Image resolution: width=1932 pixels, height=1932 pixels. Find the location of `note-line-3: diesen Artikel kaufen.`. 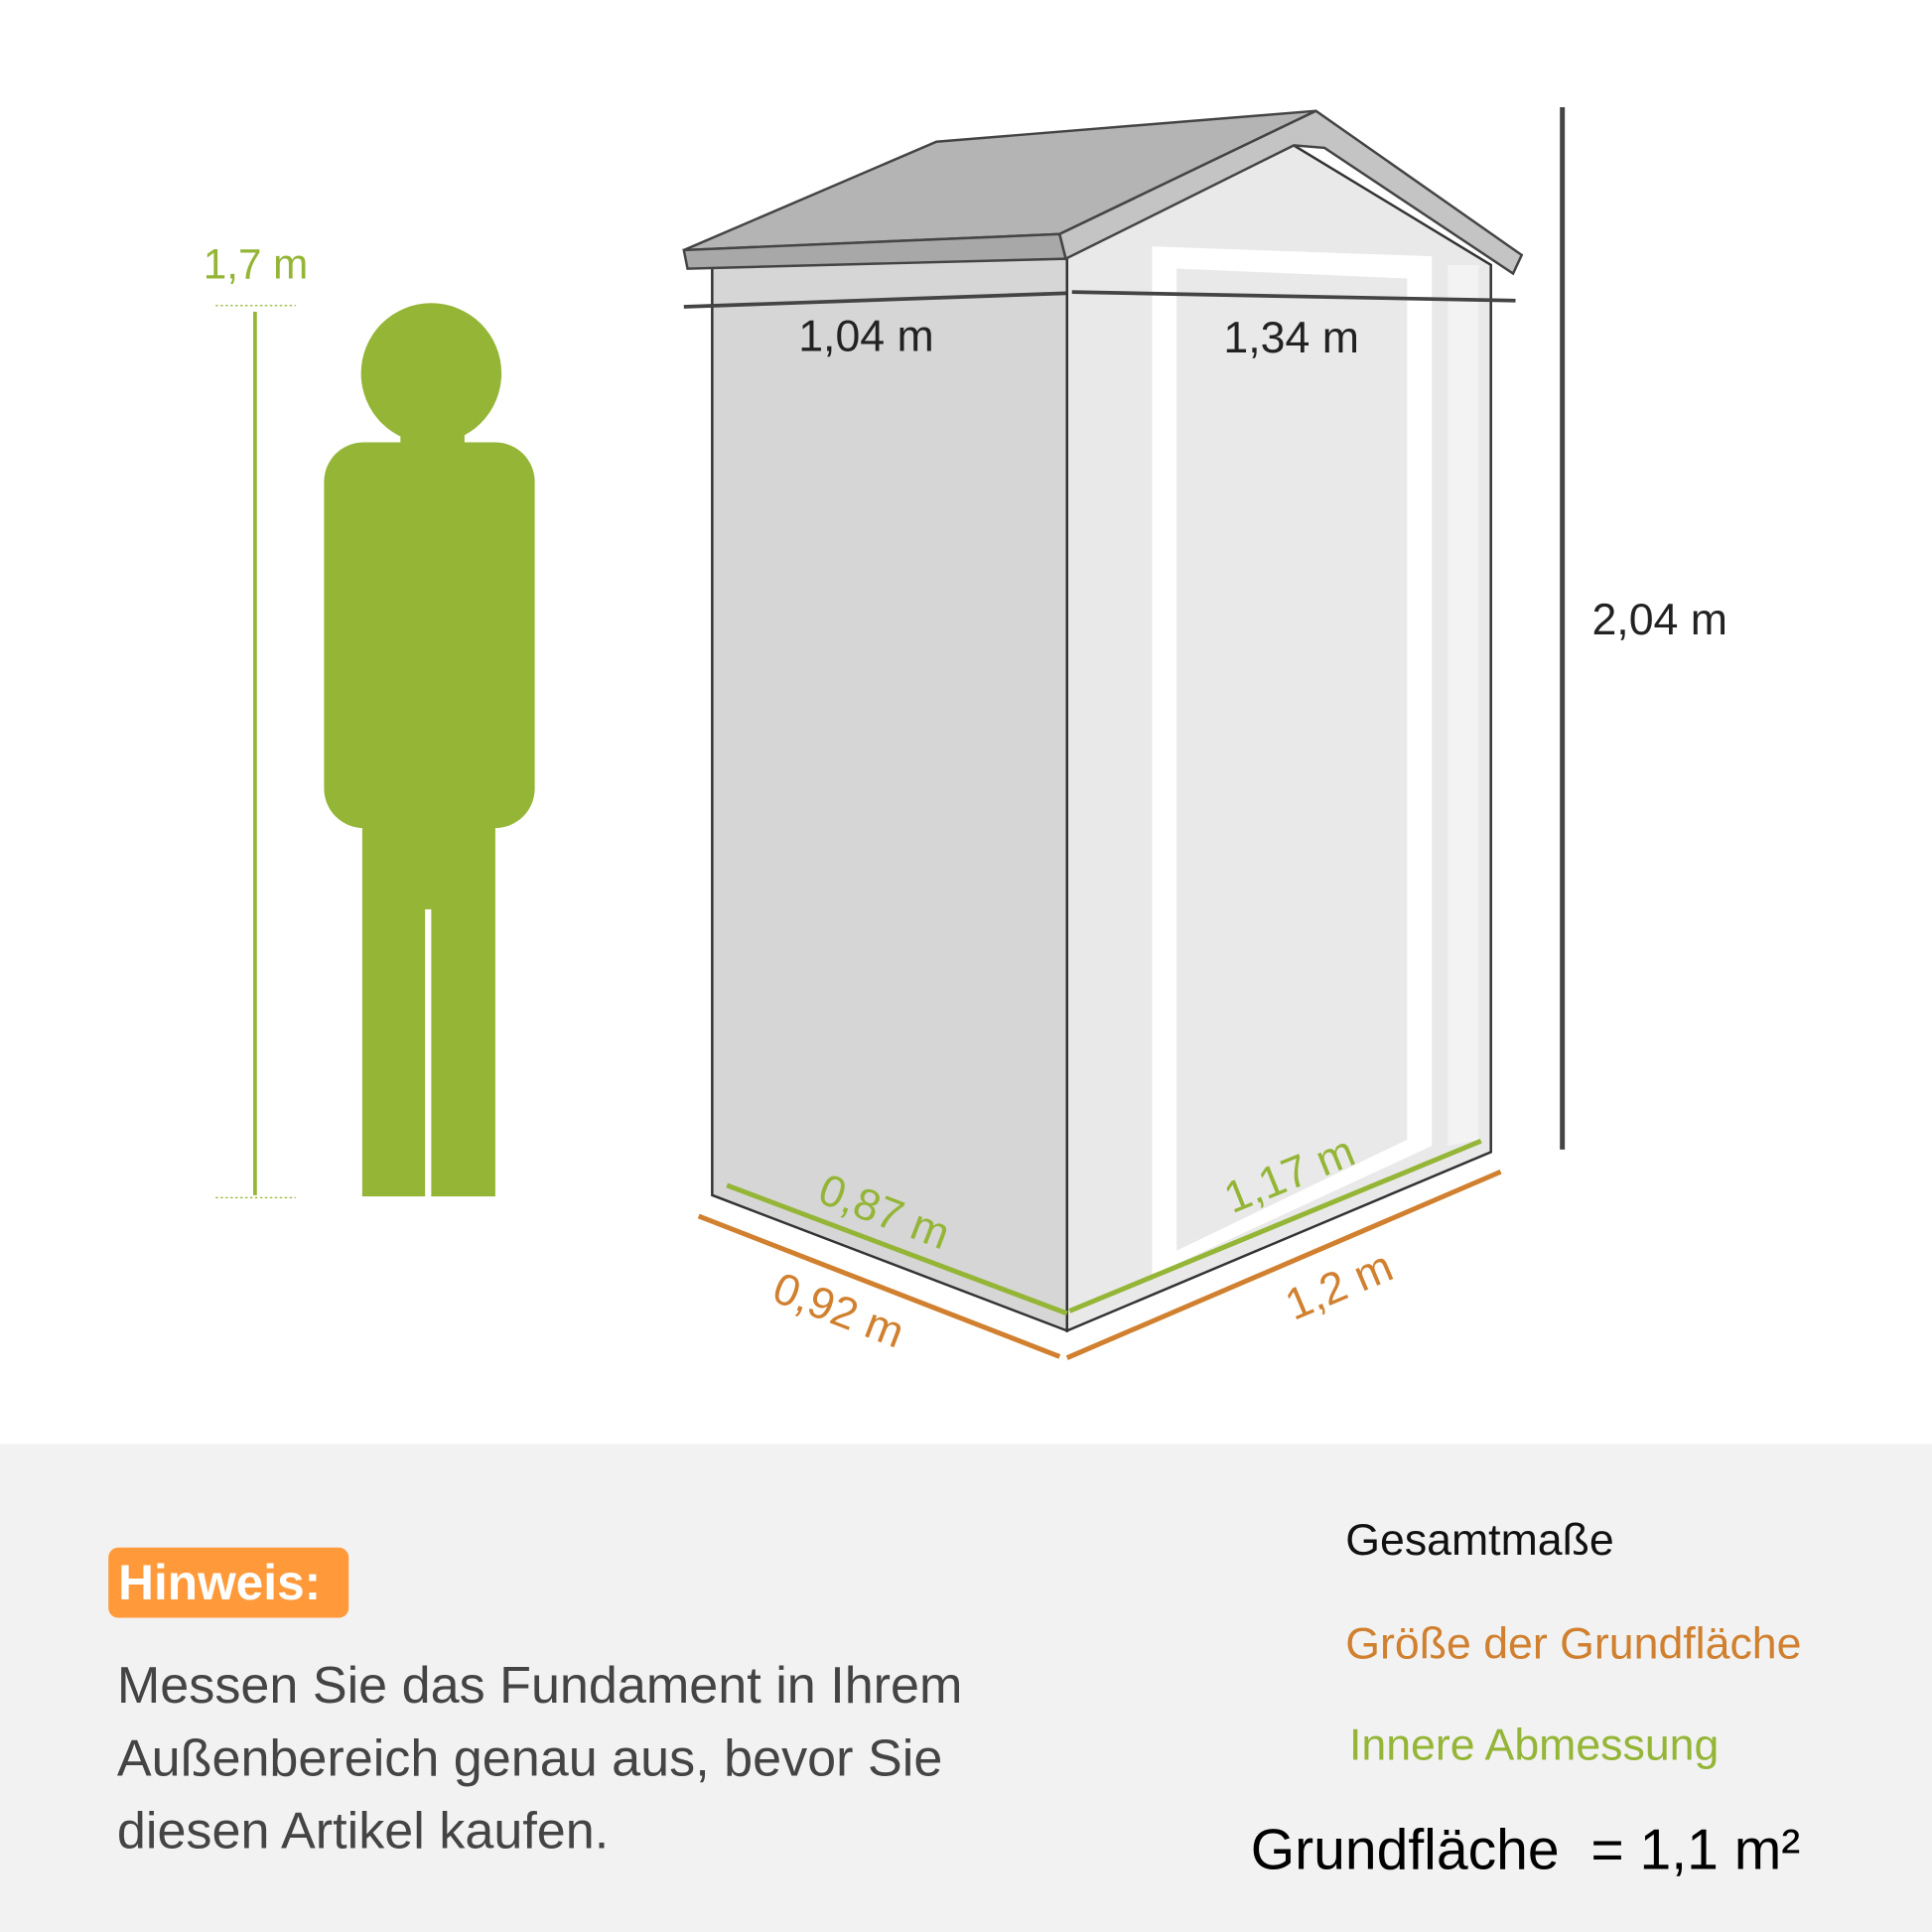

note-line-3: diesen Artikel kaufen. is located at coordinates (363, 1832).